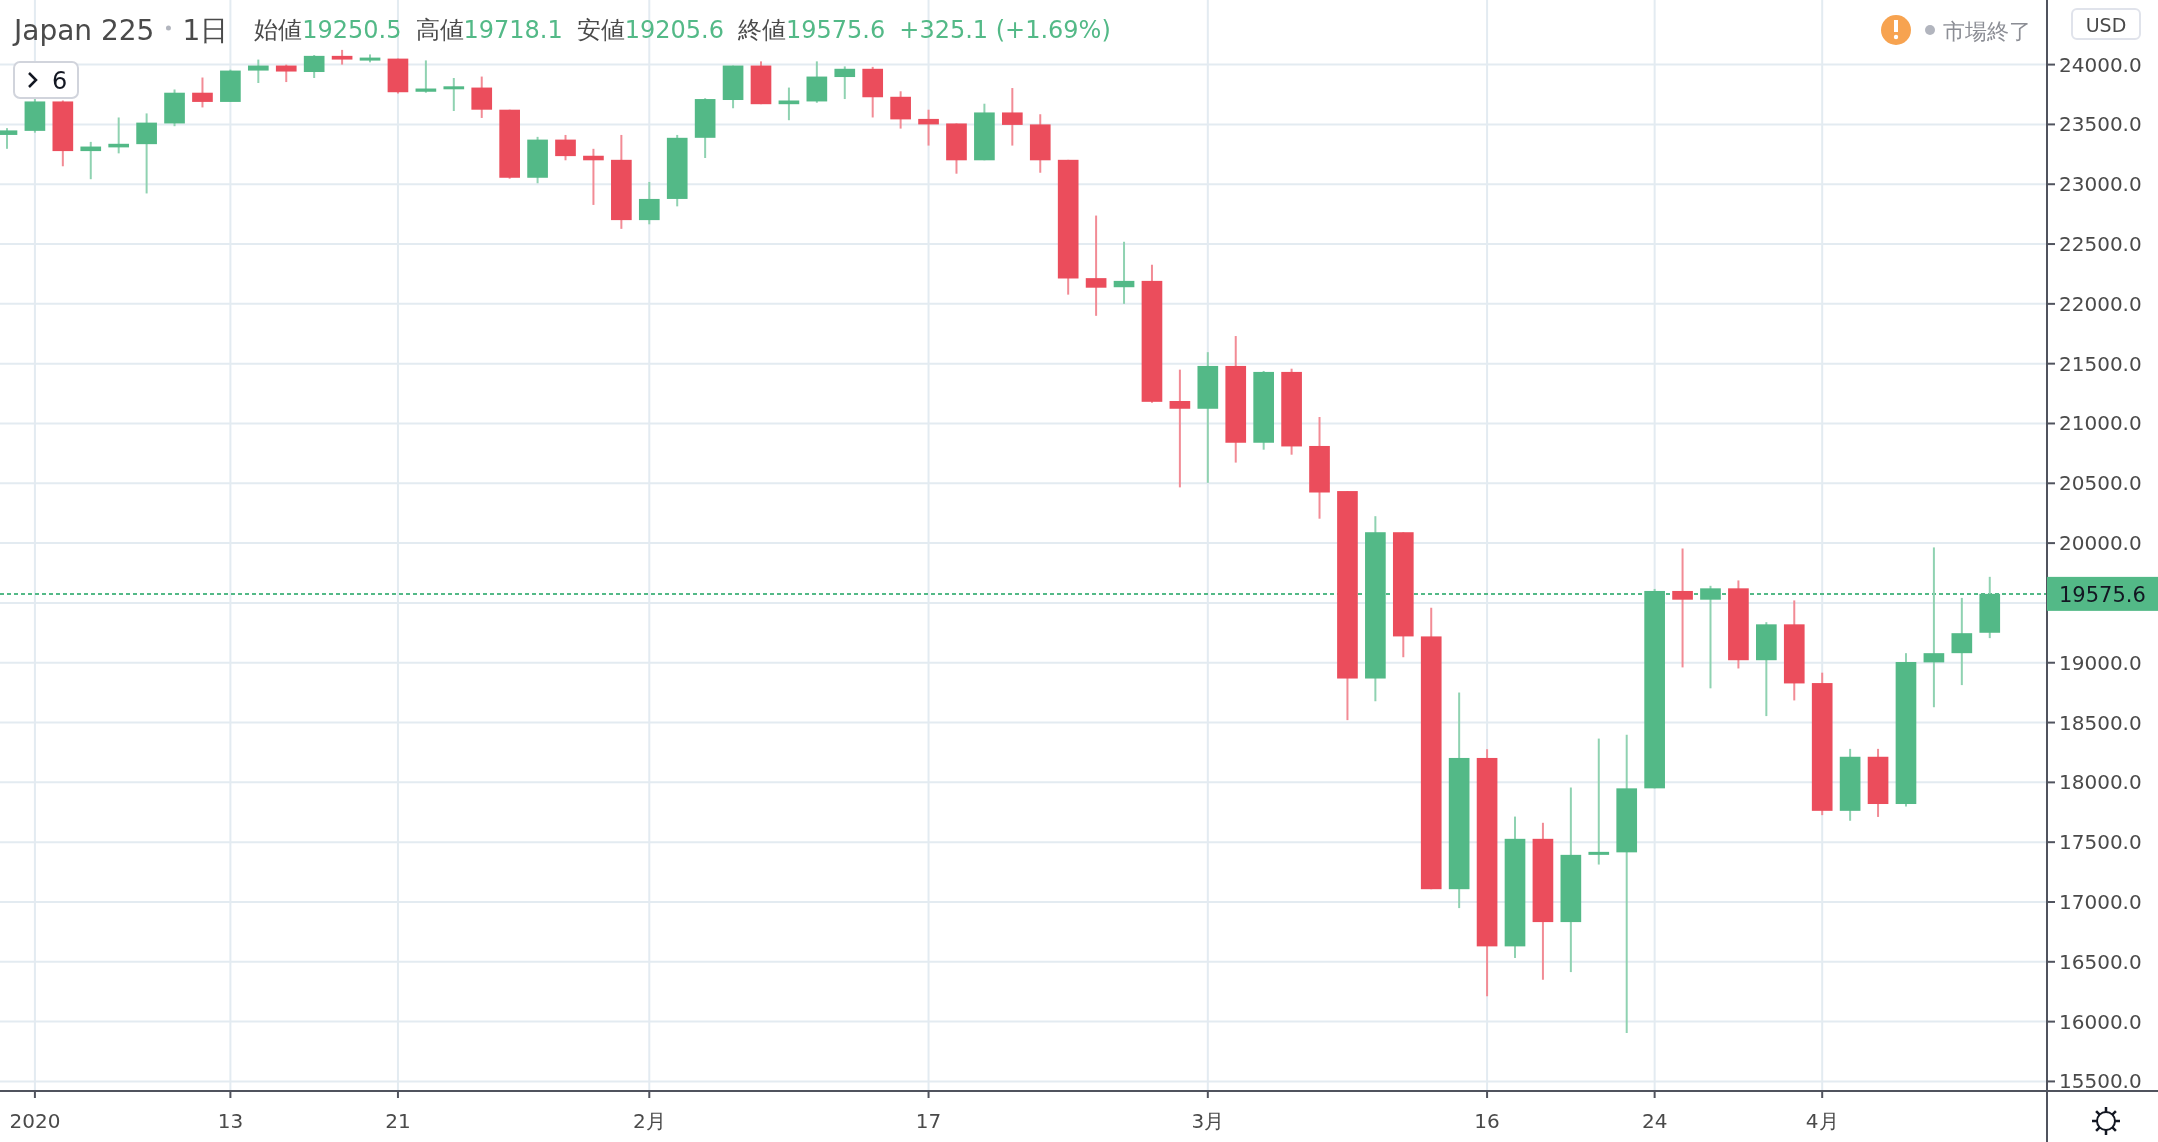 The width and height of the screenshot is (2158, 1142). What do you see at coordinates (2100, 543) in the screenshot?
I see `y-tick-label: 20000.0` at bounding box center [2100, 543].